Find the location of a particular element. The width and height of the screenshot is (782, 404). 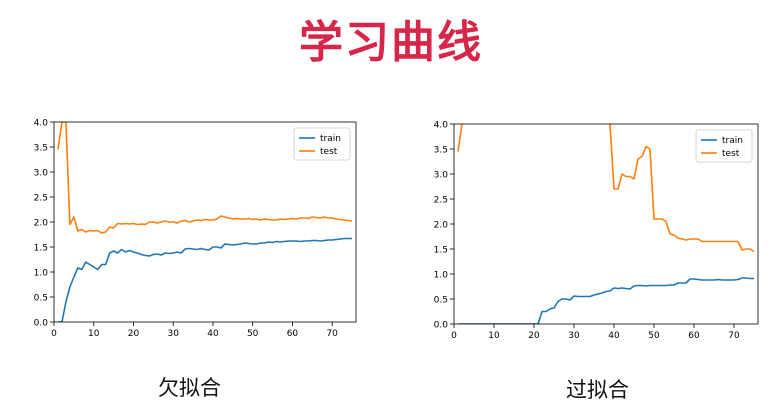

underfit-caption: 欠拟合 is located at coordinates (189, 388).